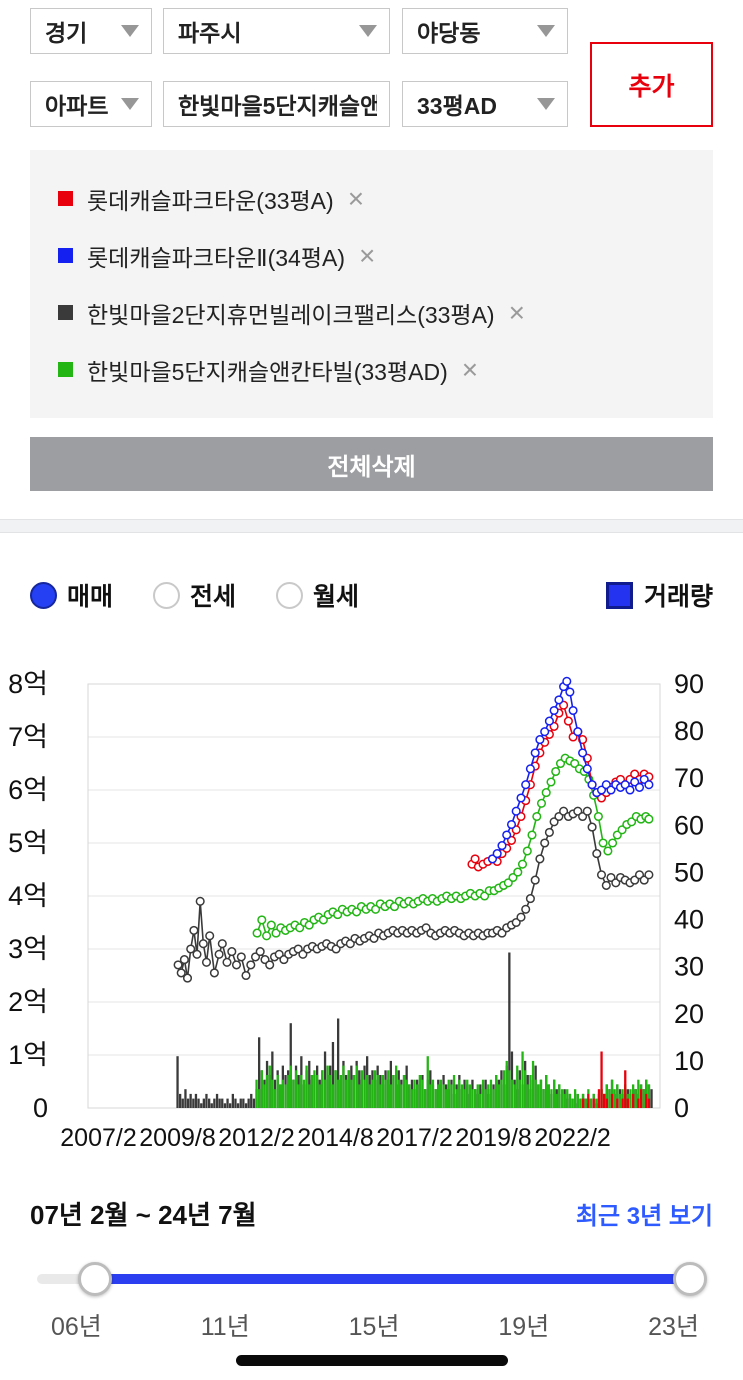  What do you see at coordinates (689, 731) in the screenshot?
I see `svg-text: 80` at bounding box center [689, 731].